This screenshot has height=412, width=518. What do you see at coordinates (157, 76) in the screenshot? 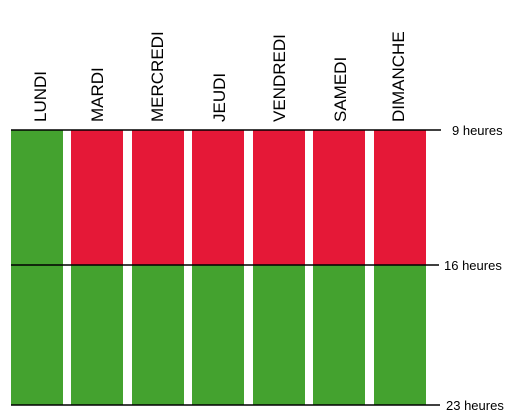
I see `day-label-mercredi: MERCREDI` at bounding box center [157, 76].